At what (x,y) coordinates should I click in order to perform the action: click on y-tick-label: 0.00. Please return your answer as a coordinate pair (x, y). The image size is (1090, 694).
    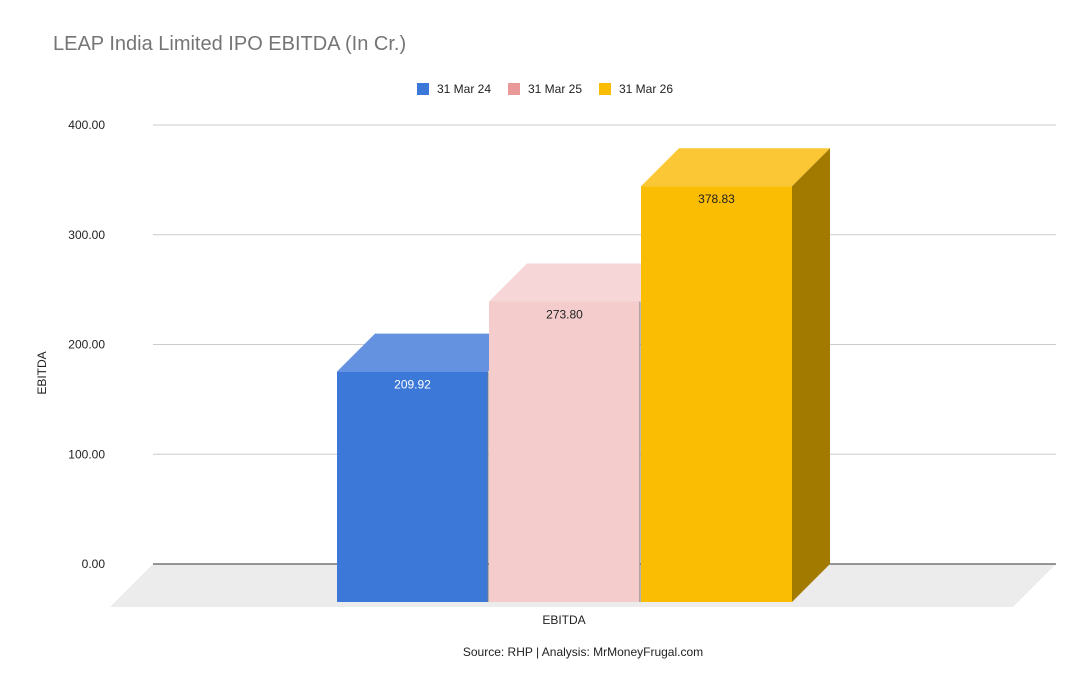
    Looking at the image, I should click on (94, 564).